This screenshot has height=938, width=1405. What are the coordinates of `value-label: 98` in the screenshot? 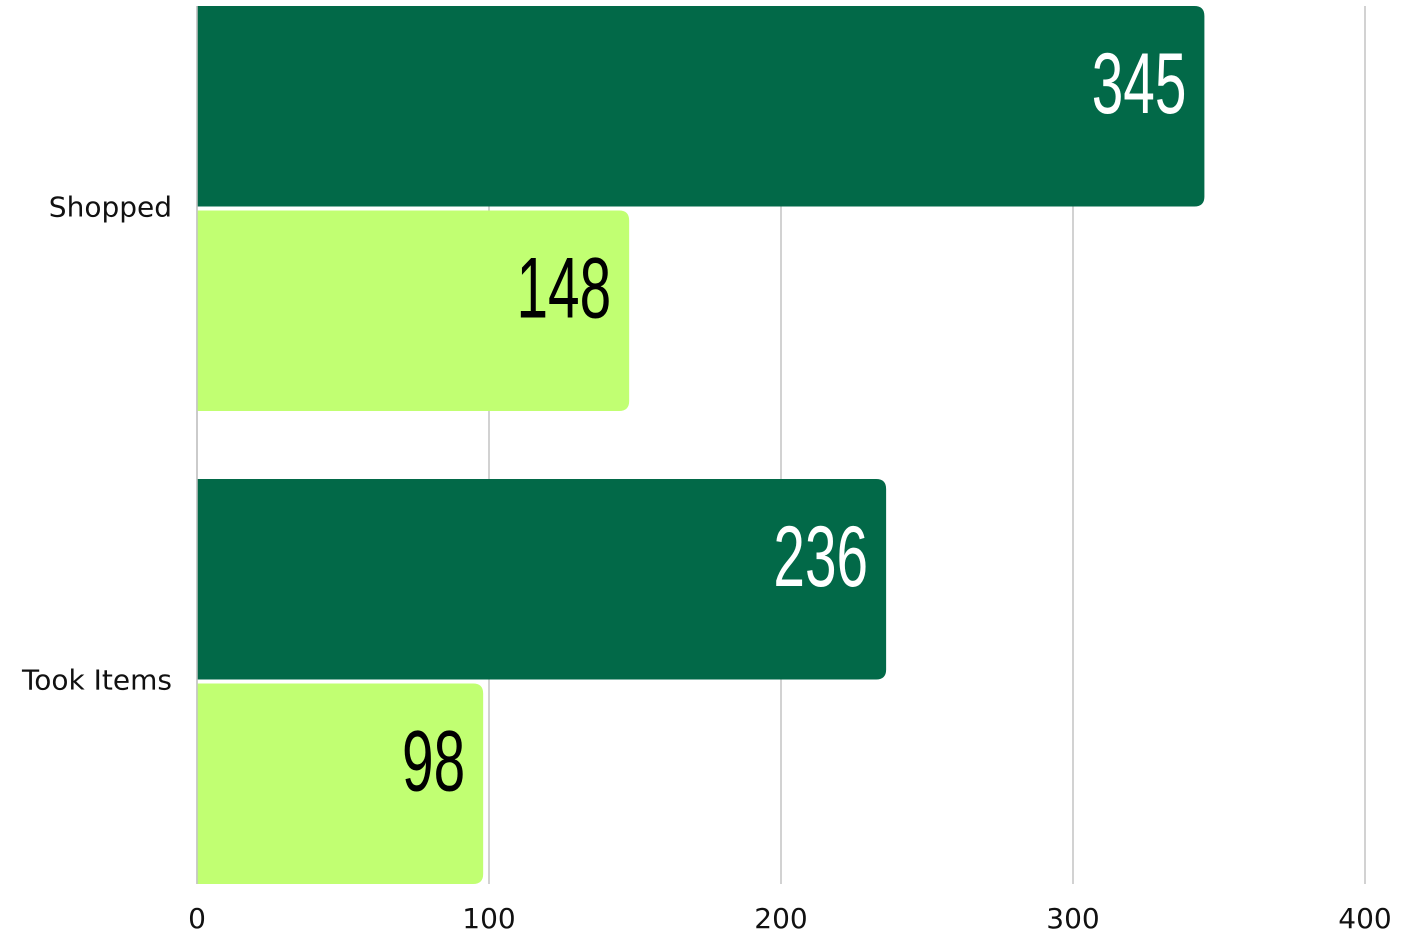 It's located at (433, 762).